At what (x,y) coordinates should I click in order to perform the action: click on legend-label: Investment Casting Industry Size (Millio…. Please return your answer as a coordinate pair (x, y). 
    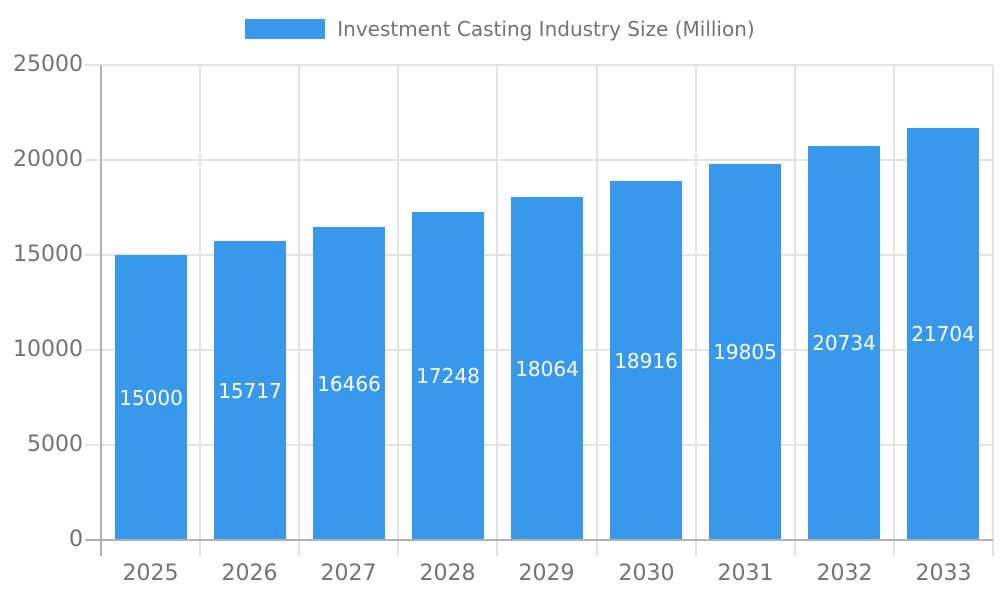
    Looking at the image, I should click on (546, 29).